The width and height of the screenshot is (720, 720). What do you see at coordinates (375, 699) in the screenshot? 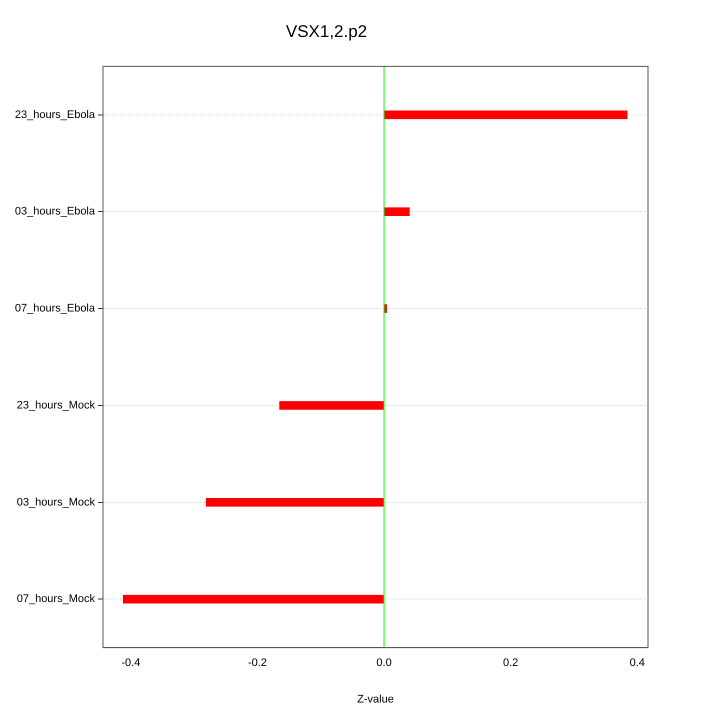
I see `x-axis-title: Z-value` at bounding box center [375, 699].